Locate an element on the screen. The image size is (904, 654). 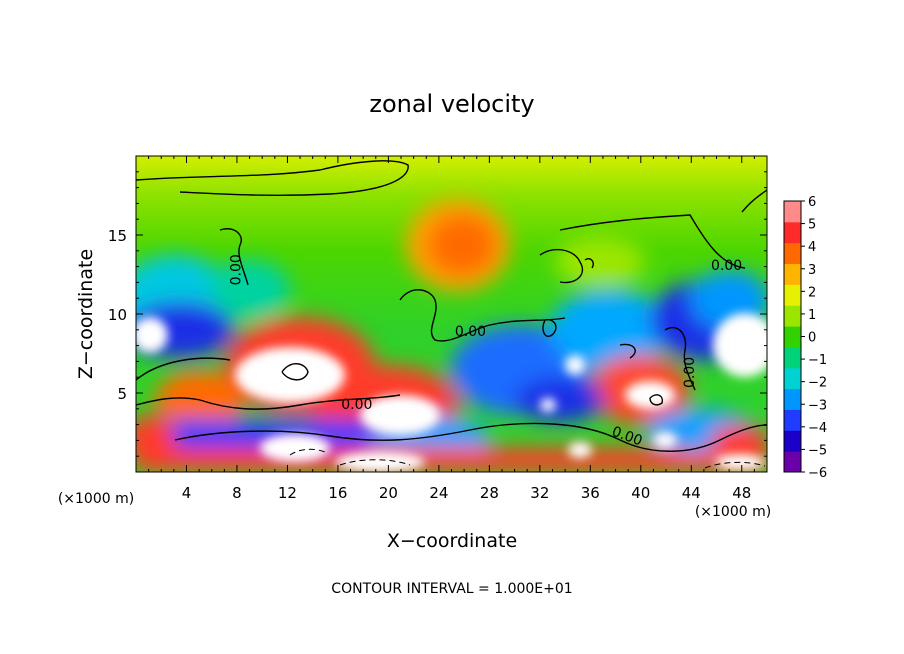
x-tick-label: 36 is located at coordinates (590, 493).